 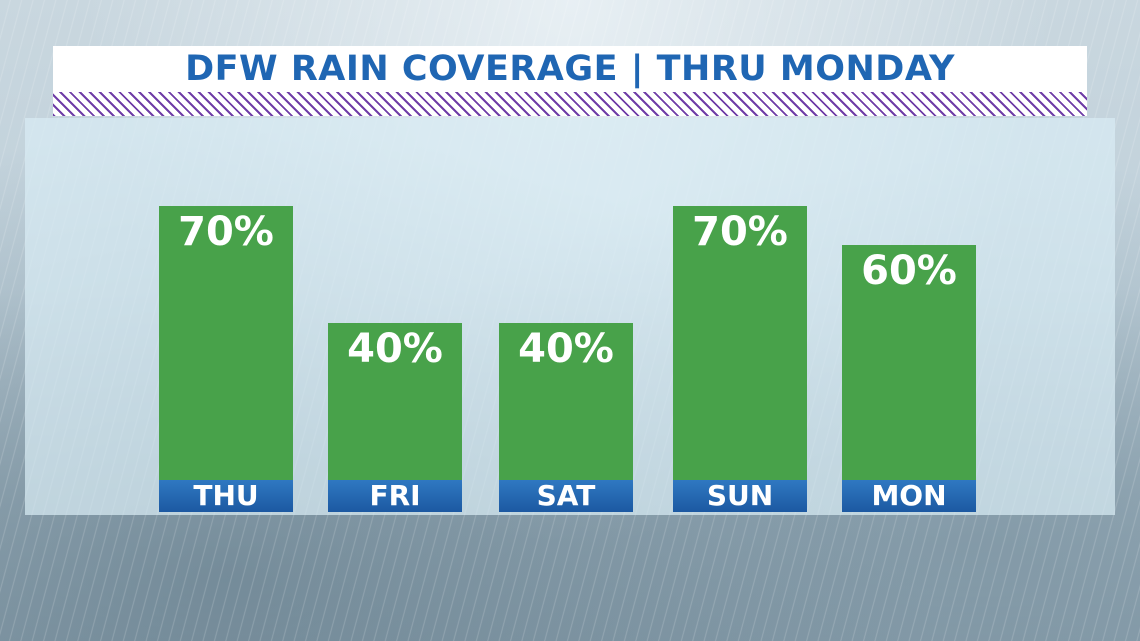 What do you see at coordinates (395, 496) in the screenshot?
I see `category-label-fri: FRI` at bounding box center [395, 496].